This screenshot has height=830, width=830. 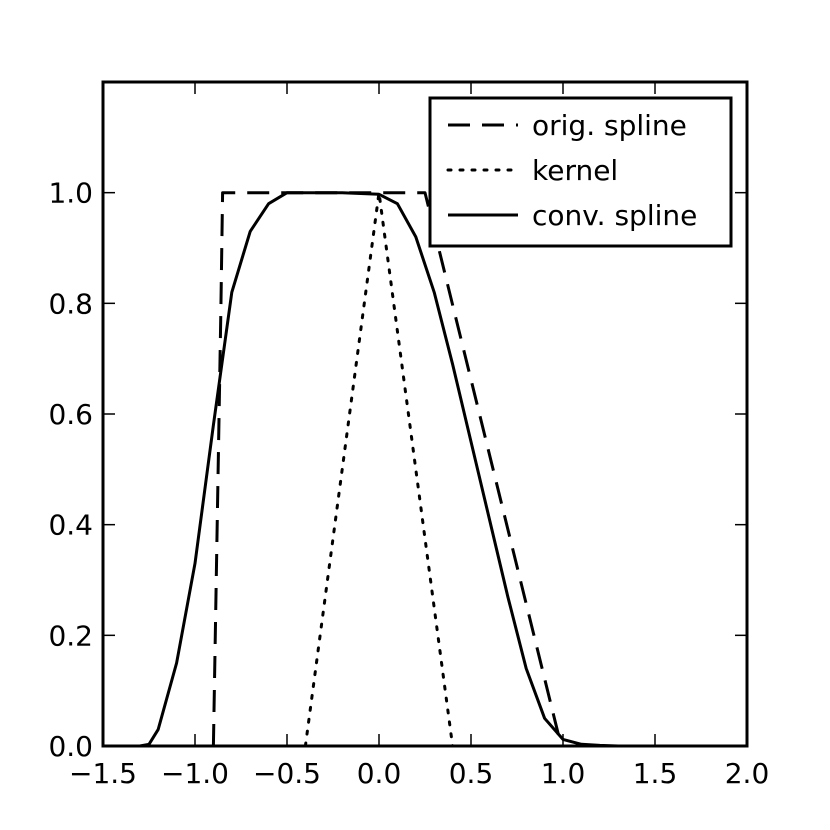 What do you see at coordinates (747, 773) in the screenshot?
I see `x-tick-label: 2.0` at bounding box center [747, 773].